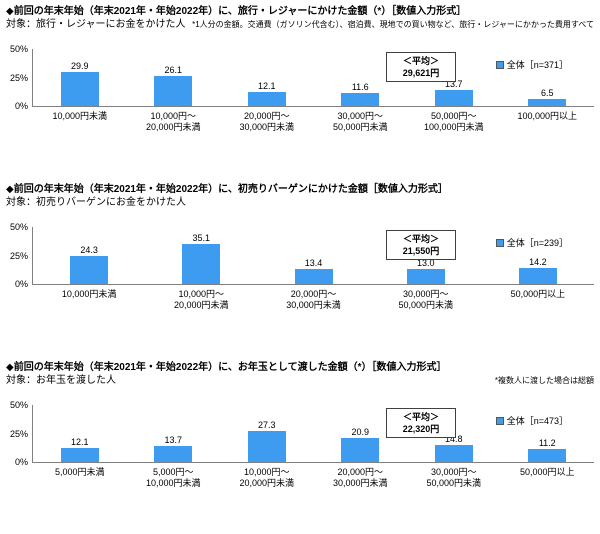 The height and width of the screenshot is (534, 600). I want to click on bar-value-label: 13.4, so click(313, 262).